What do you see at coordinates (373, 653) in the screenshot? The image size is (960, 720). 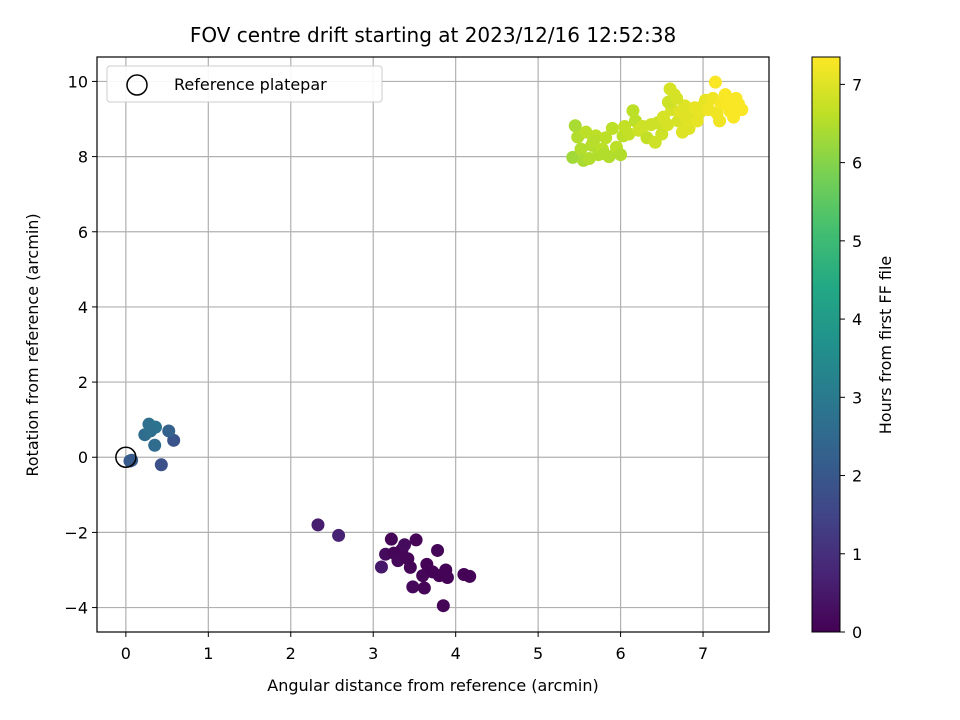 I see `x-tick-label: 3` at bounding box center [373, 653].